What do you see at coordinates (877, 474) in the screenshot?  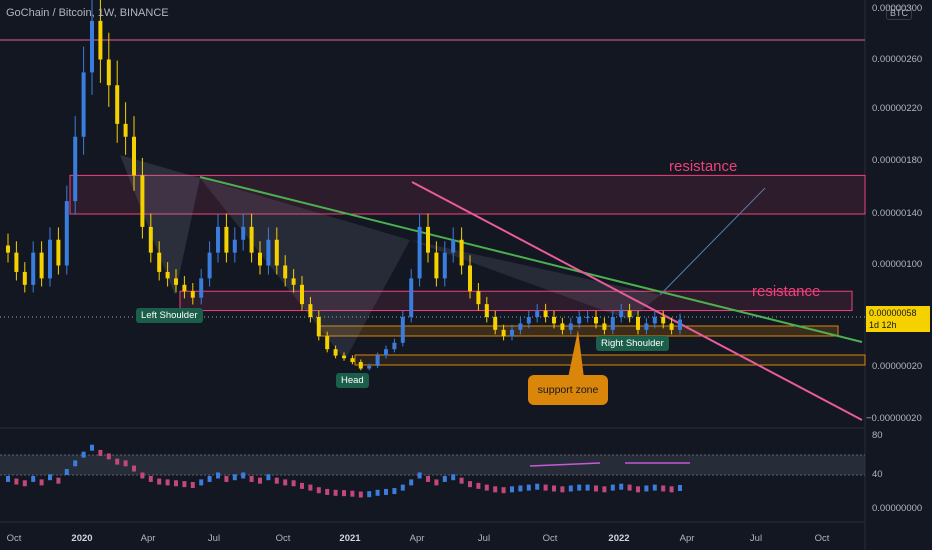 I see `rsi-label-40: 40` at bounding box center [877, 474].